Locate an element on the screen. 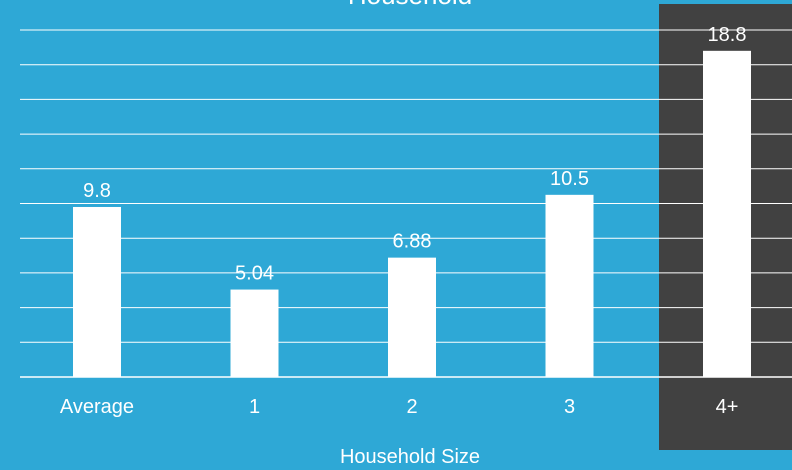  x-tick-label: 1 is located at coordinates (254, 407).